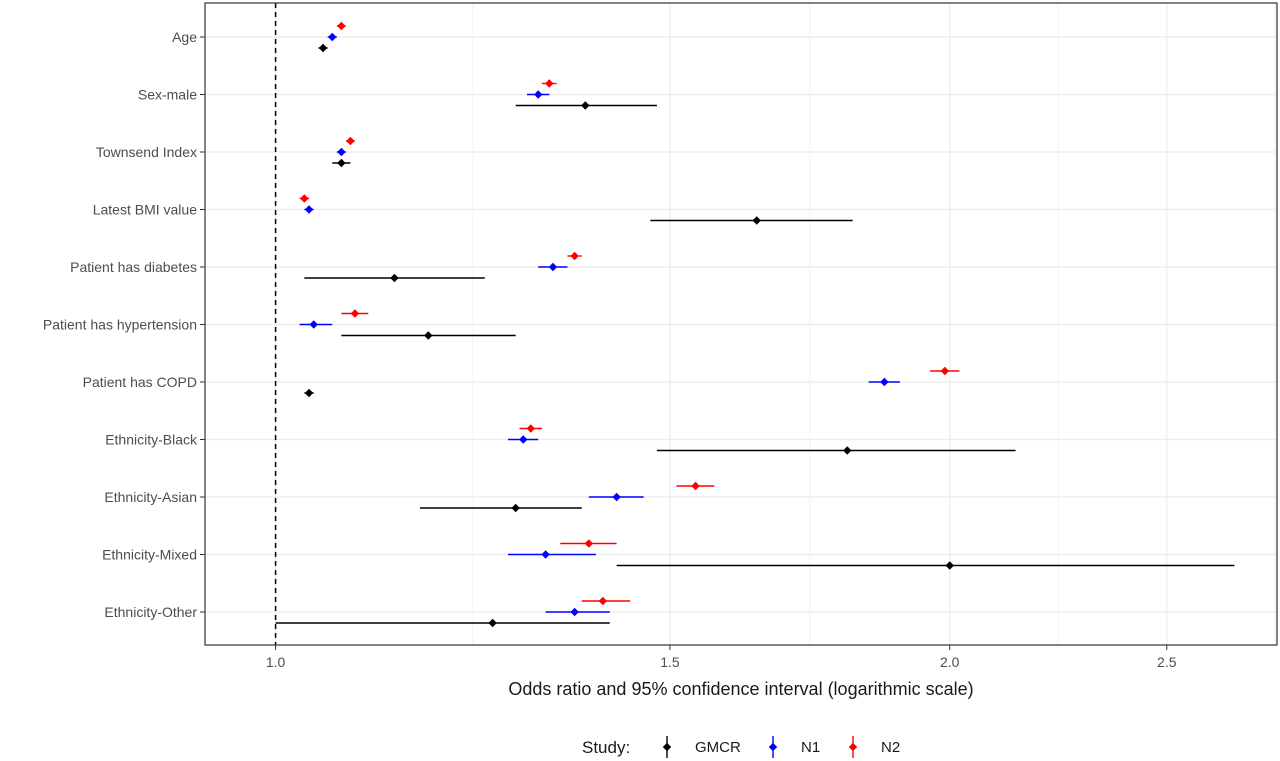  What do you see at coordinates (890, 747) in the screenshot?
I see `legend-label-n2: N2` at bounding box center [890, 747].